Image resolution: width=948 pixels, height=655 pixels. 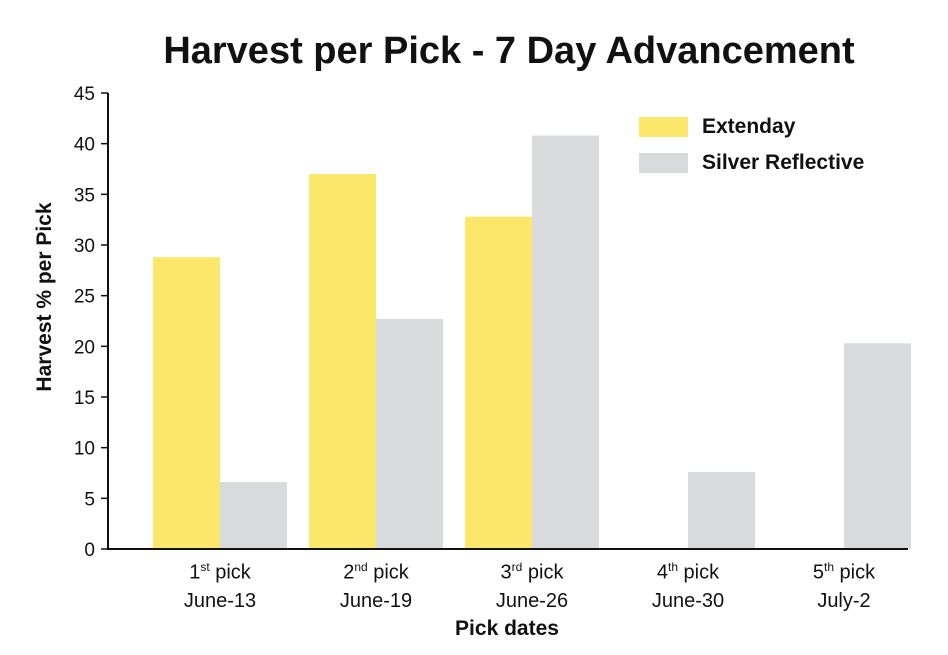 What do you see at coordinates (844, 586) in the screenshot?
I see `x-tick-label: 5th pick July-2` at bounding box center [844, 586].